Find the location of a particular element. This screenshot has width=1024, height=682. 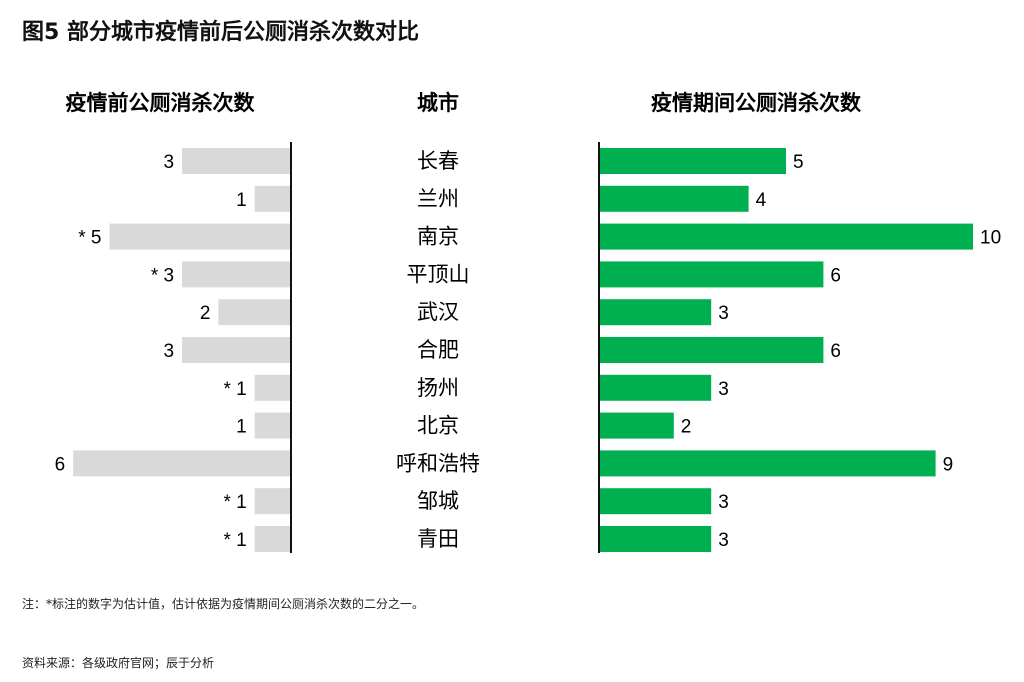

chart-title: 图5 部分城市疫情前后公厕消杀次数对比 is located at coordinates (220, 32).